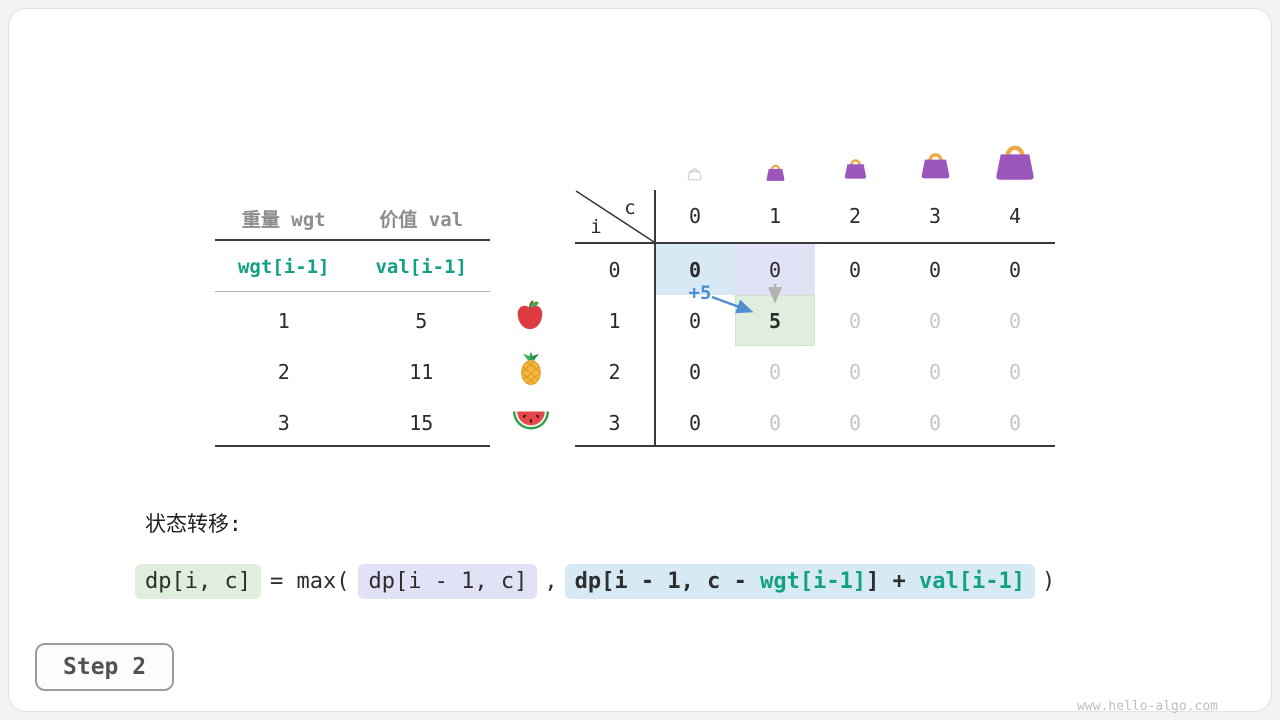 This screenshot has width=1280, height=720. Describe the element at coordinates (421, 371) in the screenshot. I see `item-value: 11` at that location.